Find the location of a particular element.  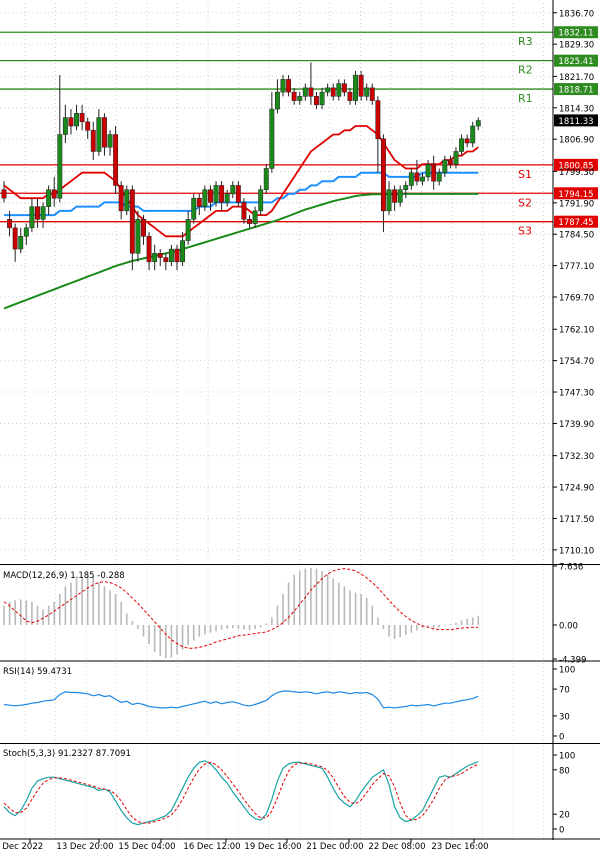

rsi-axis-label: 30 is located at coordinates (564, 717).